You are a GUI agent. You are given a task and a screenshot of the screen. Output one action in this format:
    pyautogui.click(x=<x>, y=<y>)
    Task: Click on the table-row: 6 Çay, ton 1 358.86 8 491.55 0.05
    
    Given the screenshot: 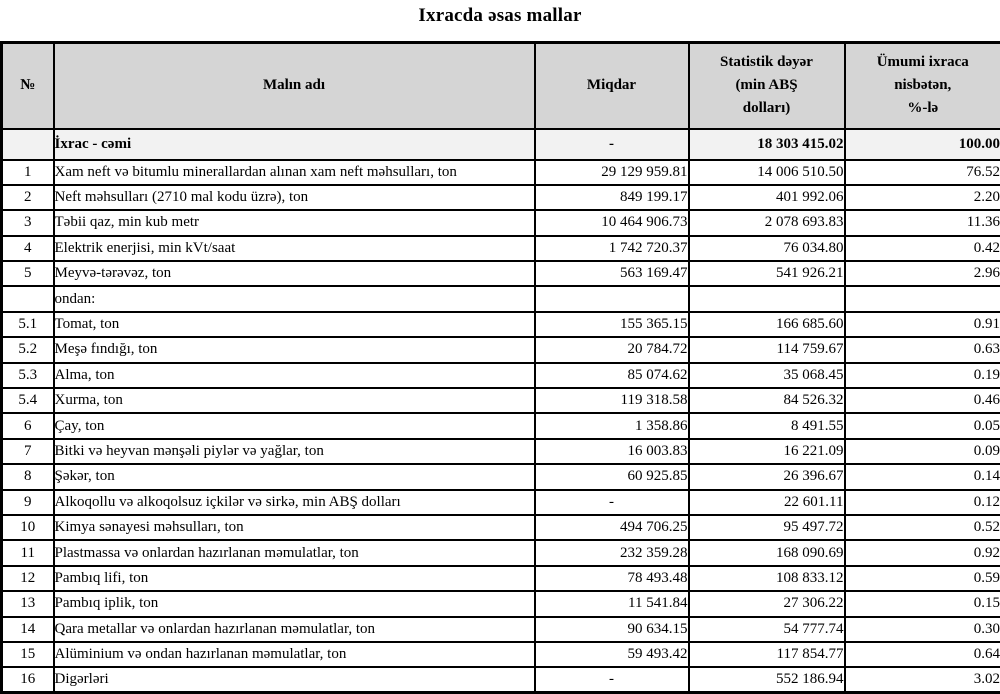 What is the action you would take?
    pyautogui.click(x=501, y=425)
    